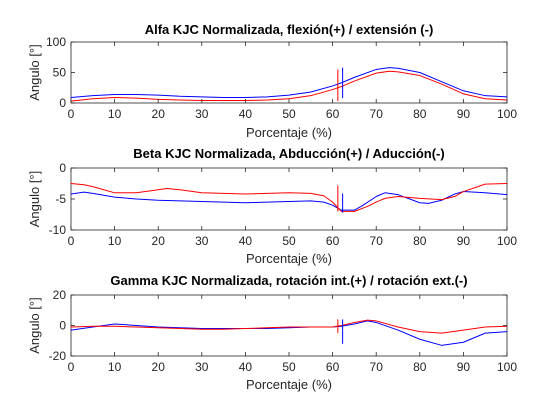  I want to click on y-tick-labels: 0 50 100, so click(56, 72).